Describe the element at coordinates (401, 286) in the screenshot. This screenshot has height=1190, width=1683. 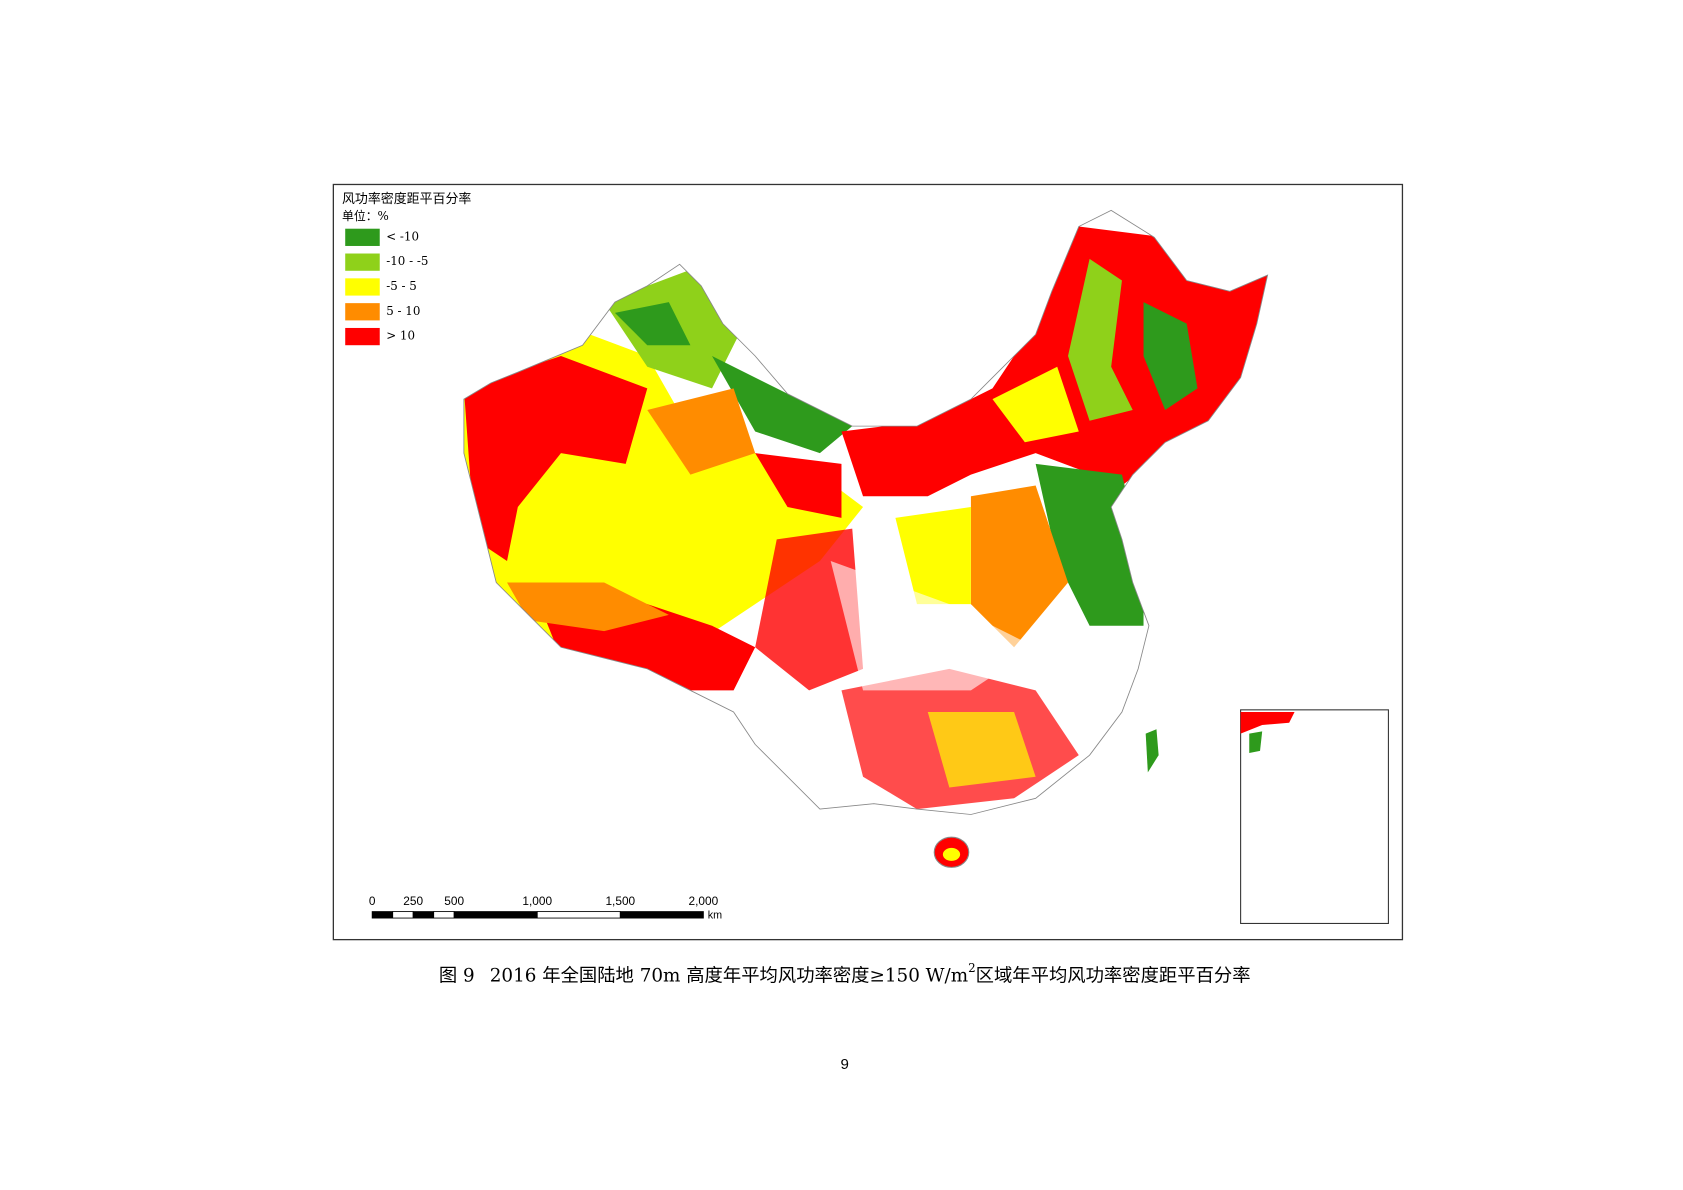
I see `legend-label: -5 - 5` at that location.